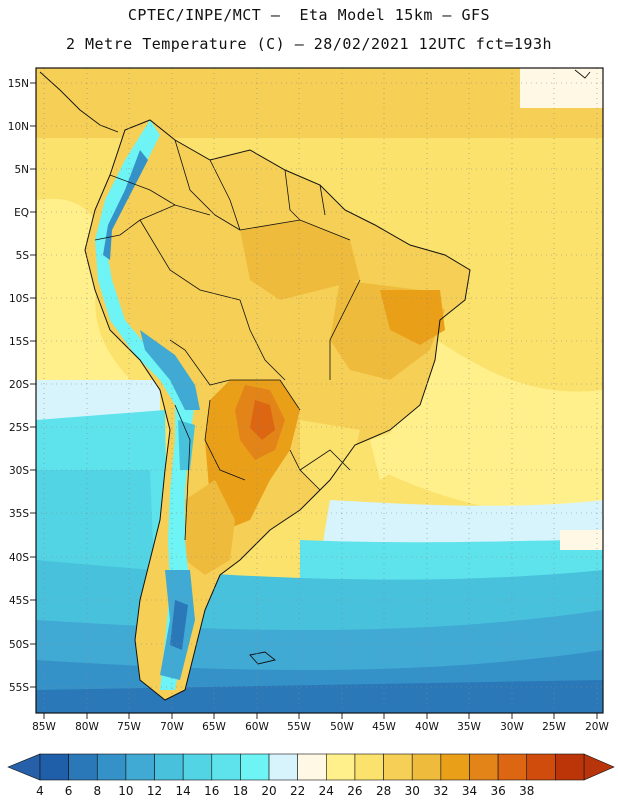 This screenshot has width=618, height=800. I want to click on lon-label: 80W, so click(87, 727).